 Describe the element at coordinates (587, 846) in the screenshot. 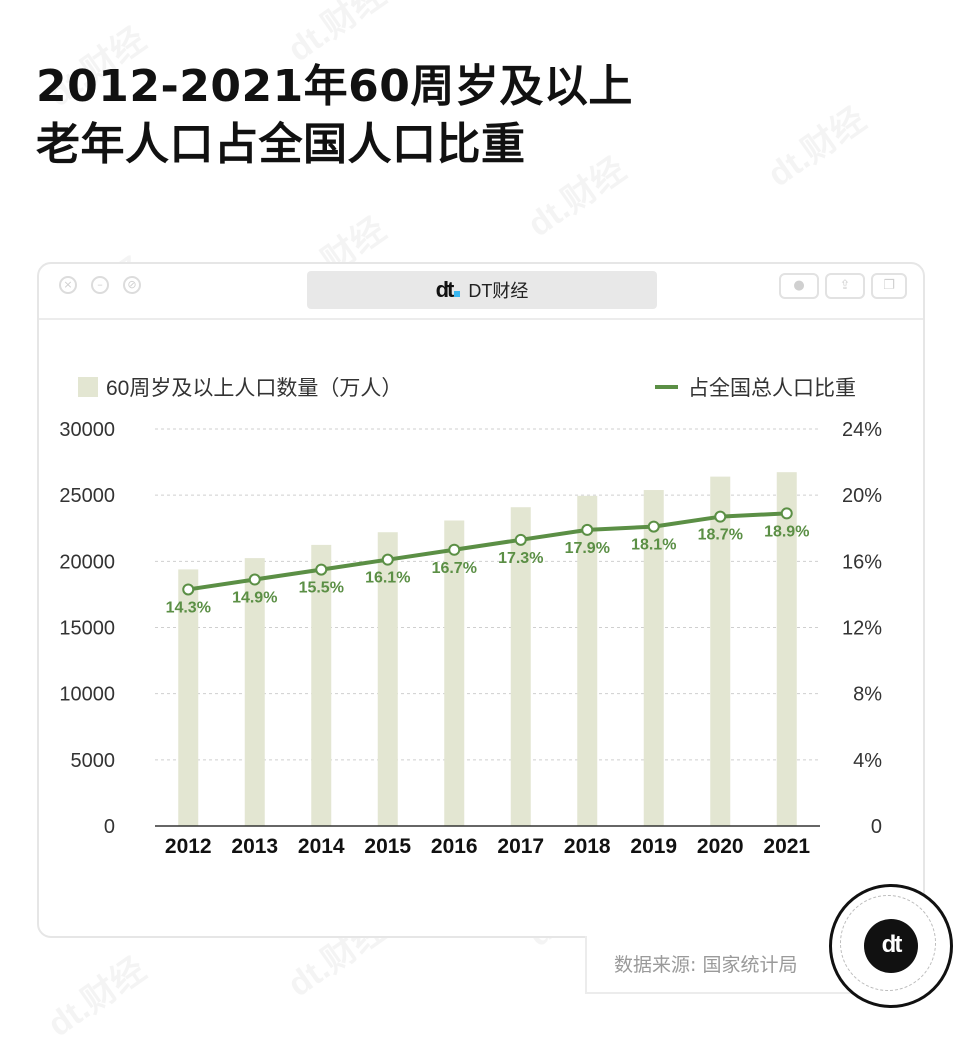

I see `x-tick-label: 2018` at that location.